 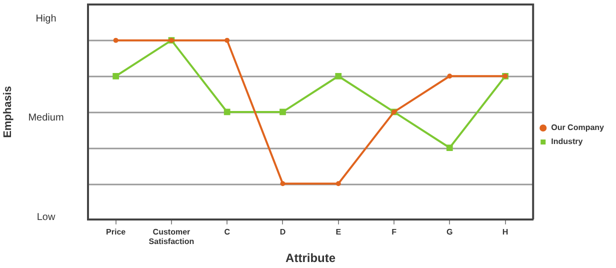 I want to click on text: Low, so click(x=46, y=218).